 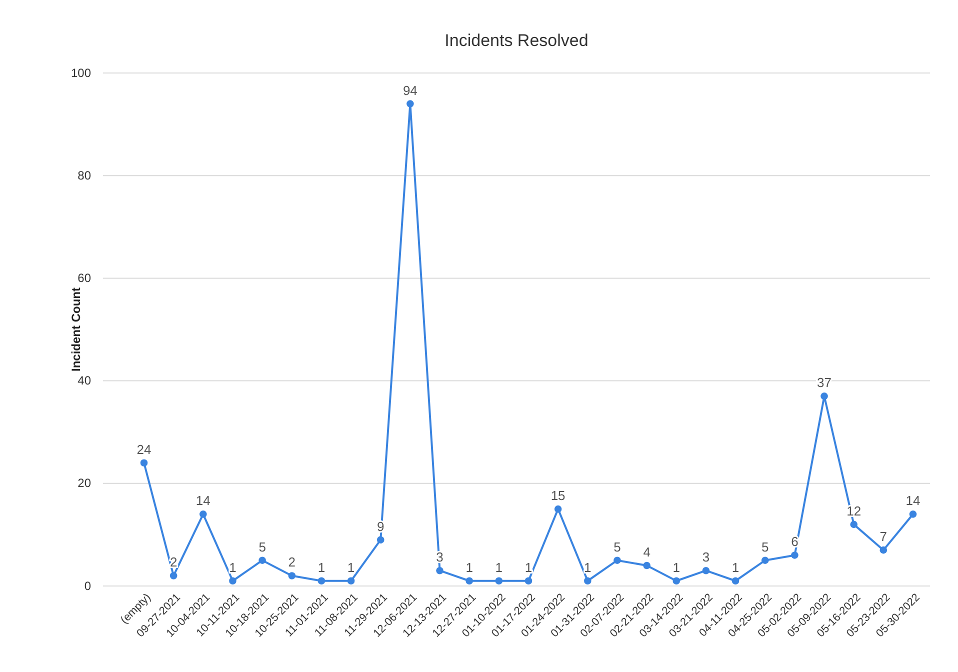 I want to click on data-label: 24, so click(x=144, y=449).